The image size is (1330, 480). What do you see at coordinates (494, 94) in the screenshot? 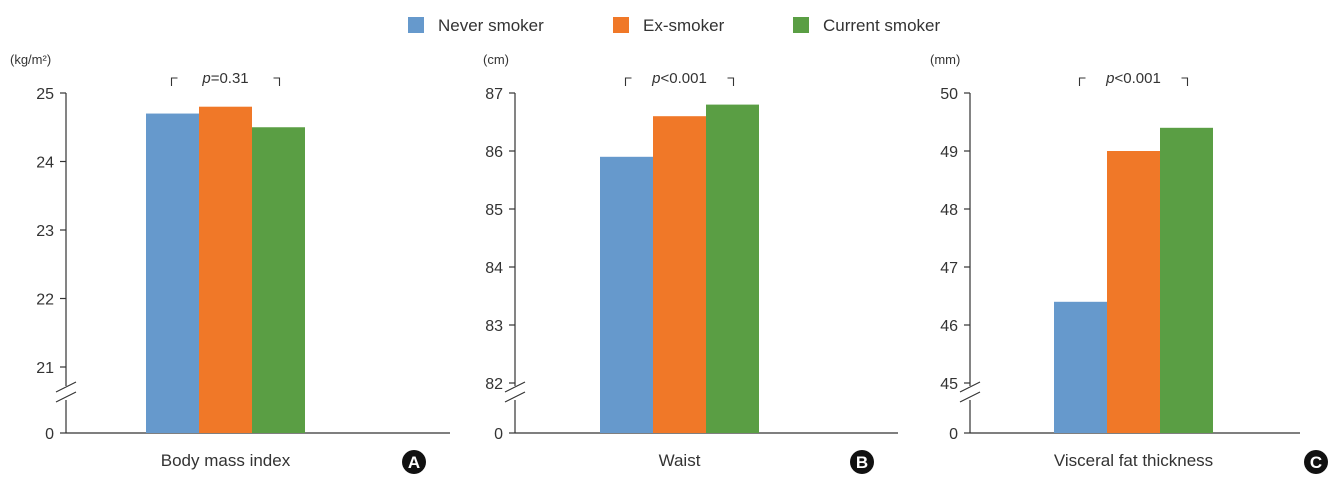
I see `y-tick-label: 87` at bounding box center [494, 94].